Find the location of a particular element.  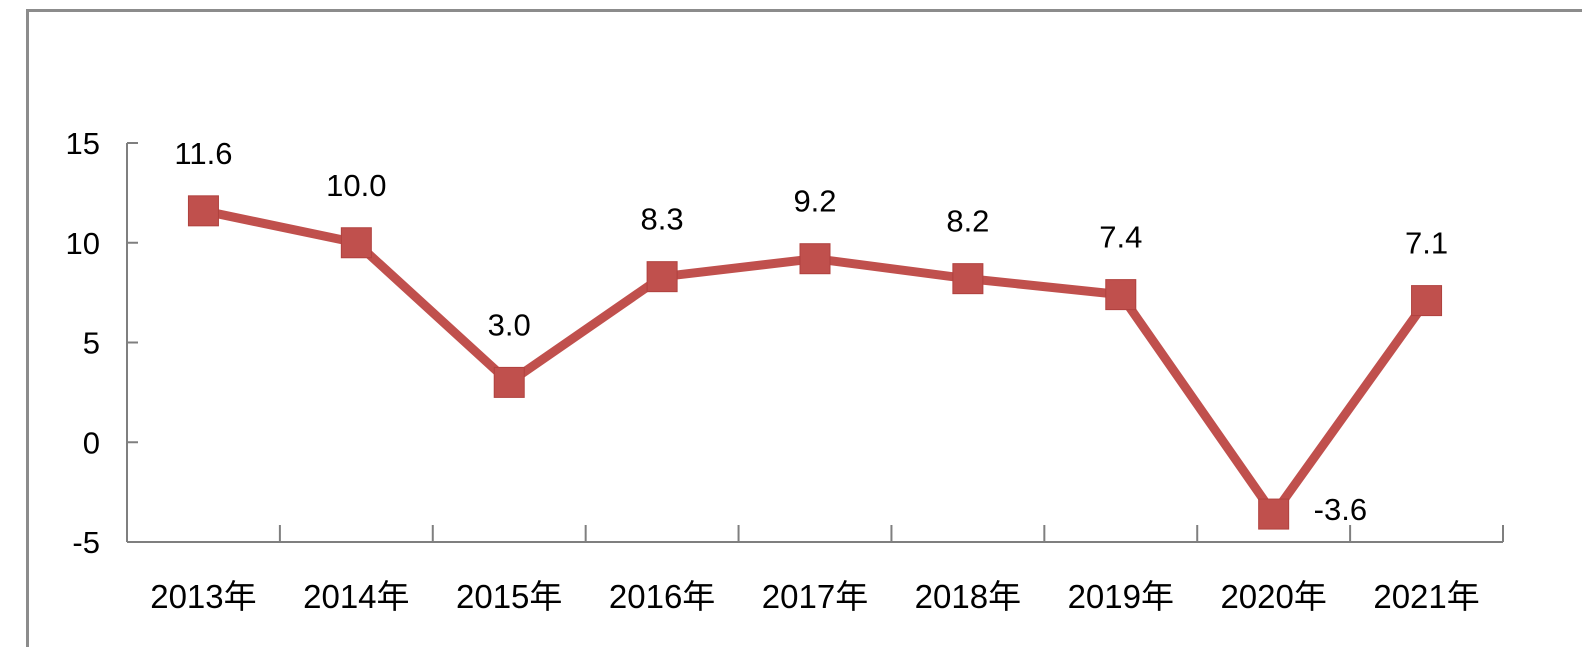

data-label: 7.4 is located at coordinates (1120, 237).